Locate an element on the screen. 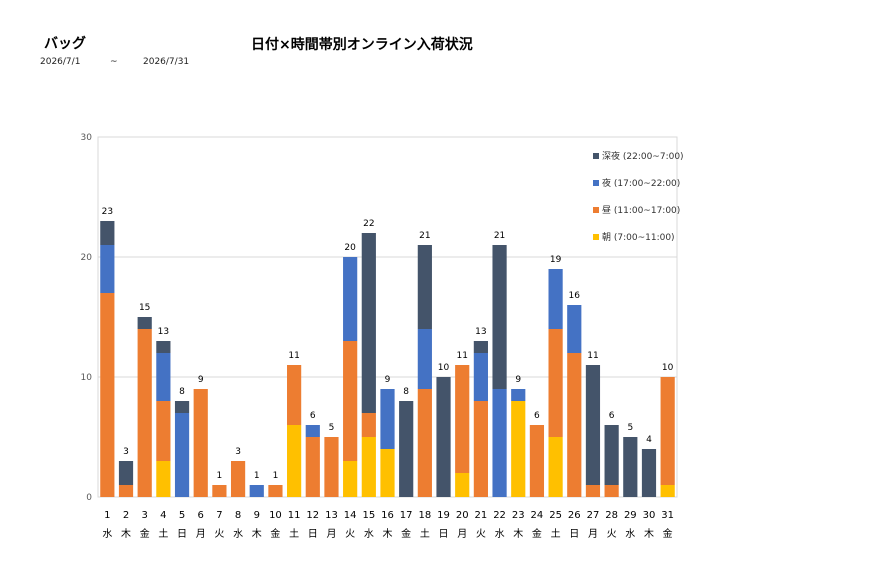  x-tick-label: 23 is located at coordinates (518, 515).